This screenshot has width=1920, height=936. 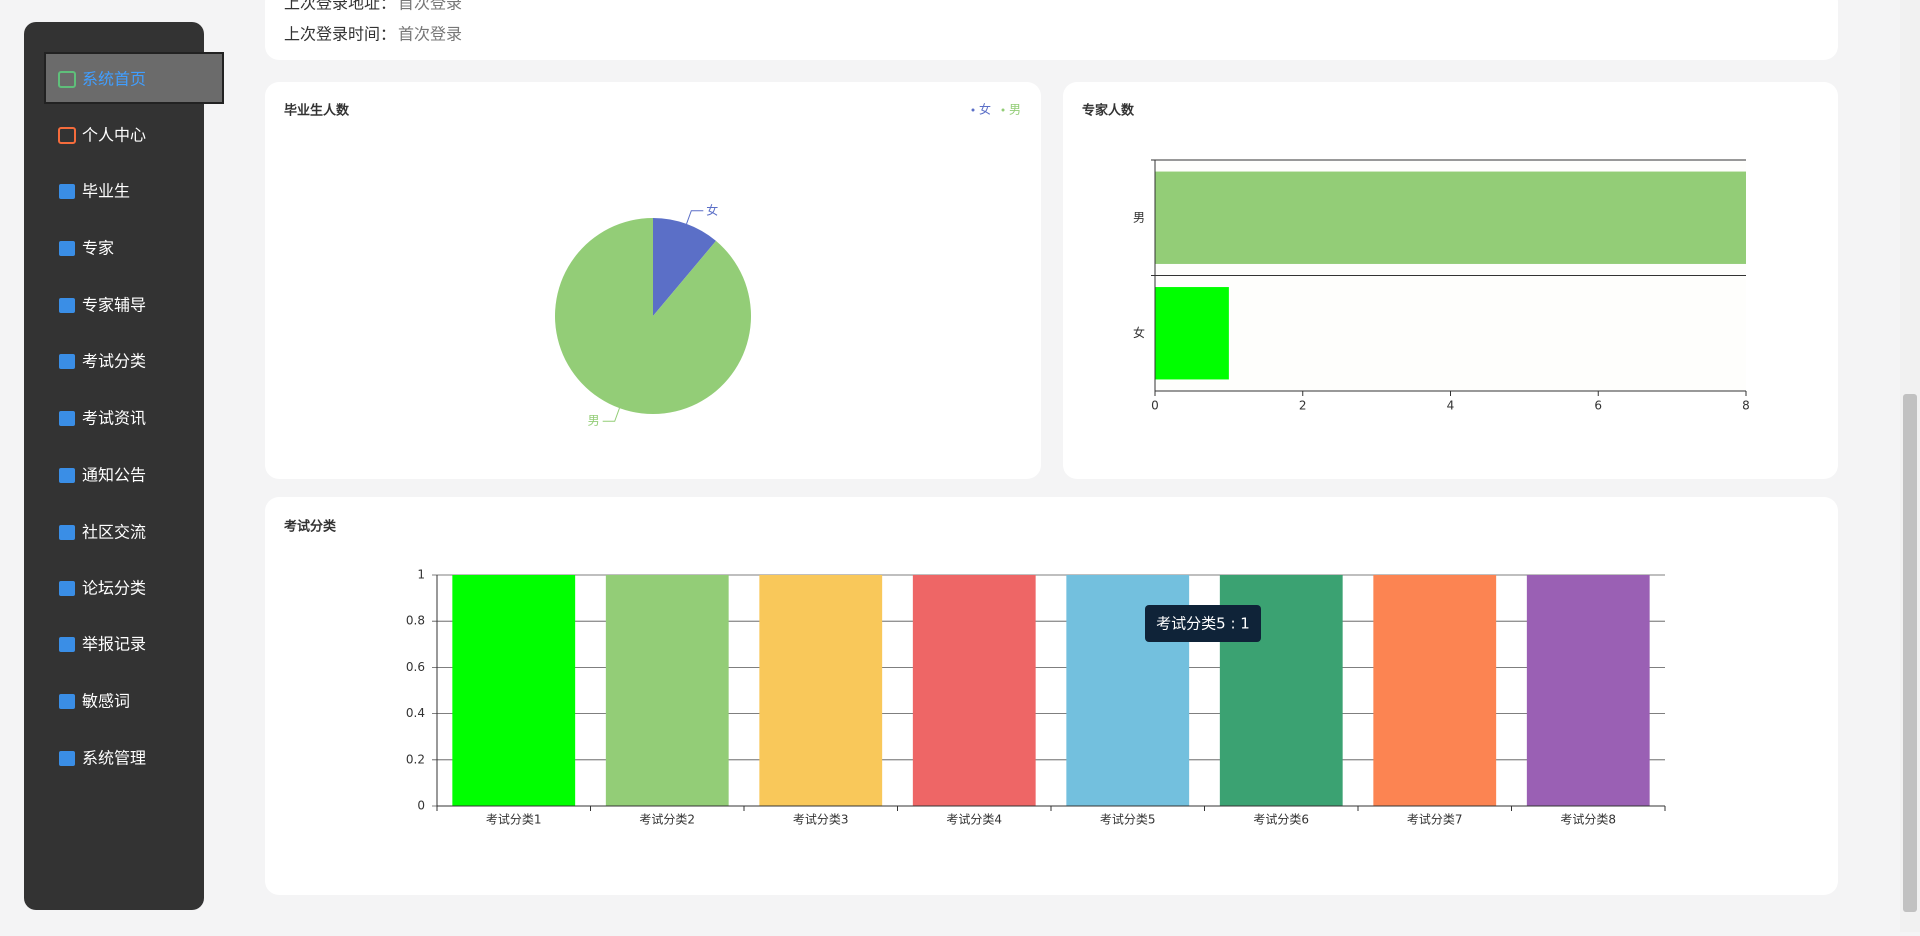 I want to click on menu-item: 通知公告, so click(x=114, y=475).